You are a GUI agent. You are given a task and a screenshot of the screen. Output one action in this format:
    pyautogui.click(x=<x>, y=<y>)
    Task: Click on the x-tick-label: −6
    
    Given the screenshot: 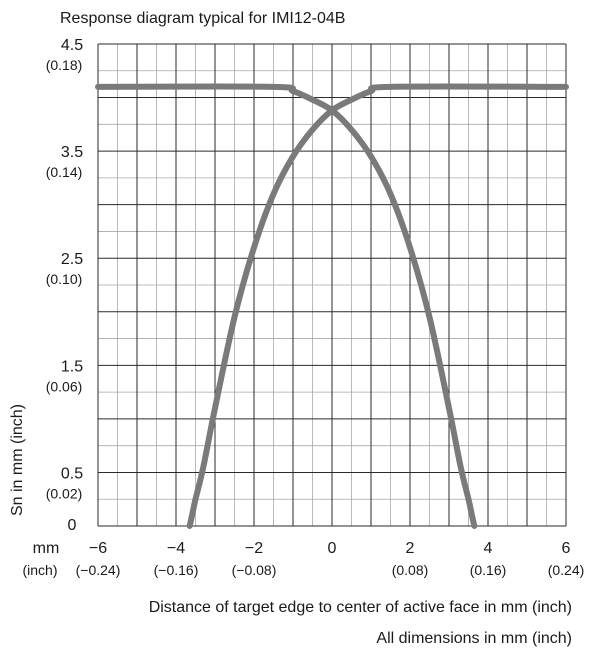 What is the action you would take?
    pyautogui.click(x=98, y=548)
    